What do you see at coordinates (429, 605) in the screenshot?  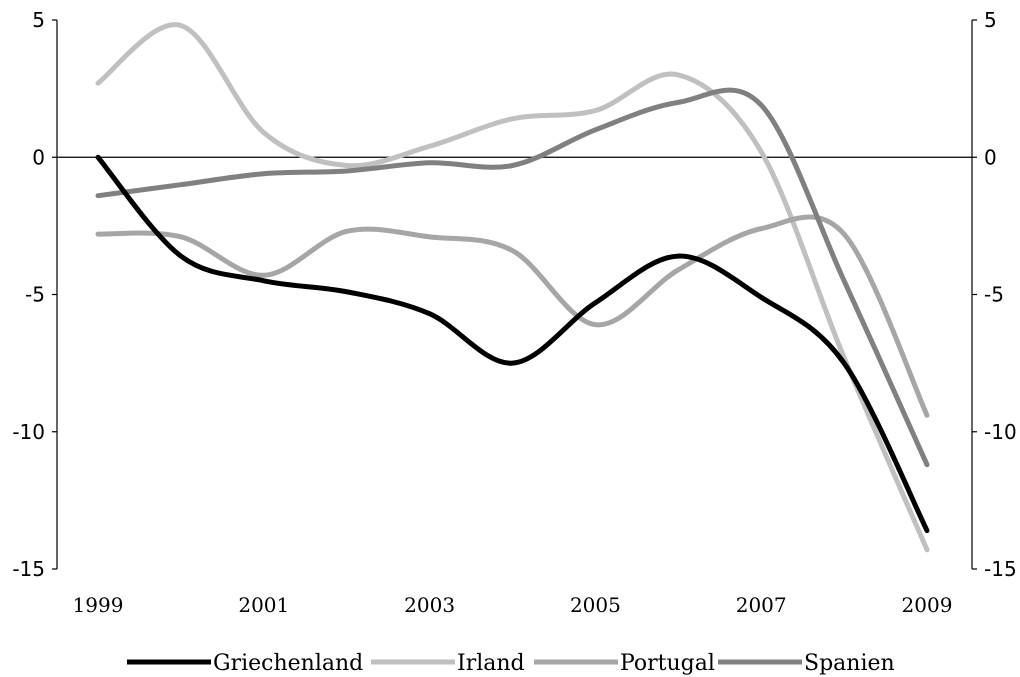 I see `x-tick-label: 2003` at bounding box center [429, 605].